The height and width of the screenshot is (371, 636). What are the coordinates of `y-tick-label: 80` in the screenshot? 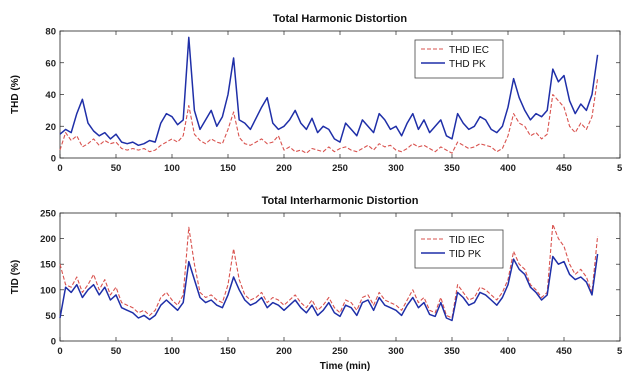 It's located at (50, 32).